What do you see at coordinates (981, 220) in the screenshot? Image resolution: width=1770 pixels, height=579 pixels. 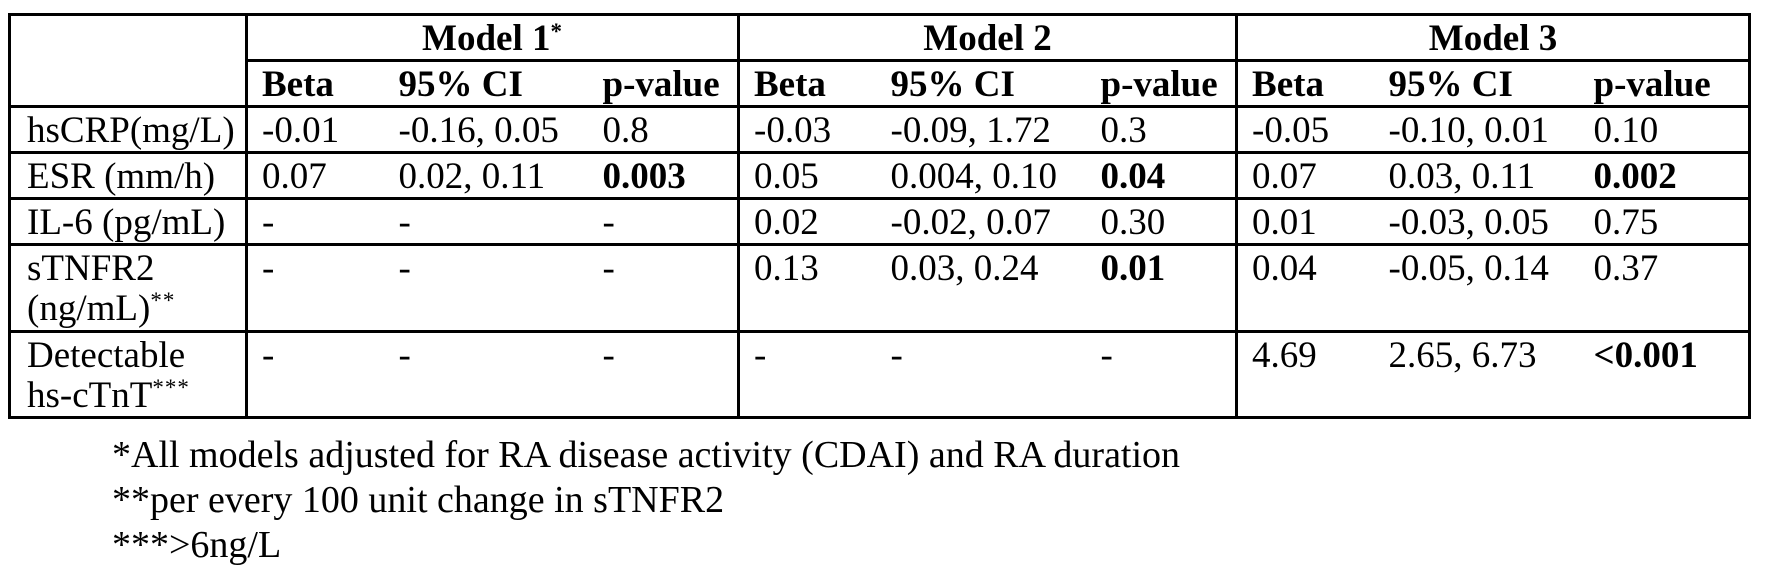 I see `cell-il6-m2-ci: -0.02, 0.07` at bounding box center [981, 220].